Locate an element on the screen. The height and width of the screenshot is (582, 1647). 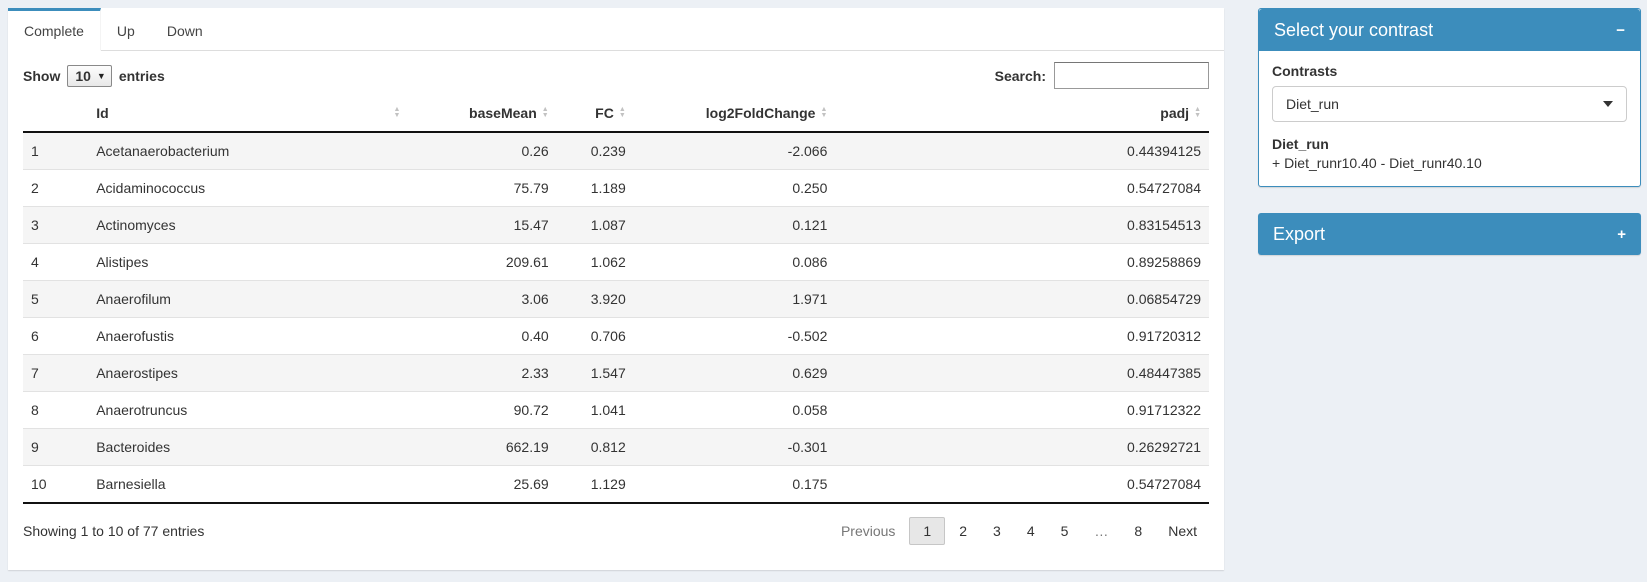
table-row: 10 Barnesiella 25.69 1.129 0.175 0.54727084 is located at coordinates (616, 484).